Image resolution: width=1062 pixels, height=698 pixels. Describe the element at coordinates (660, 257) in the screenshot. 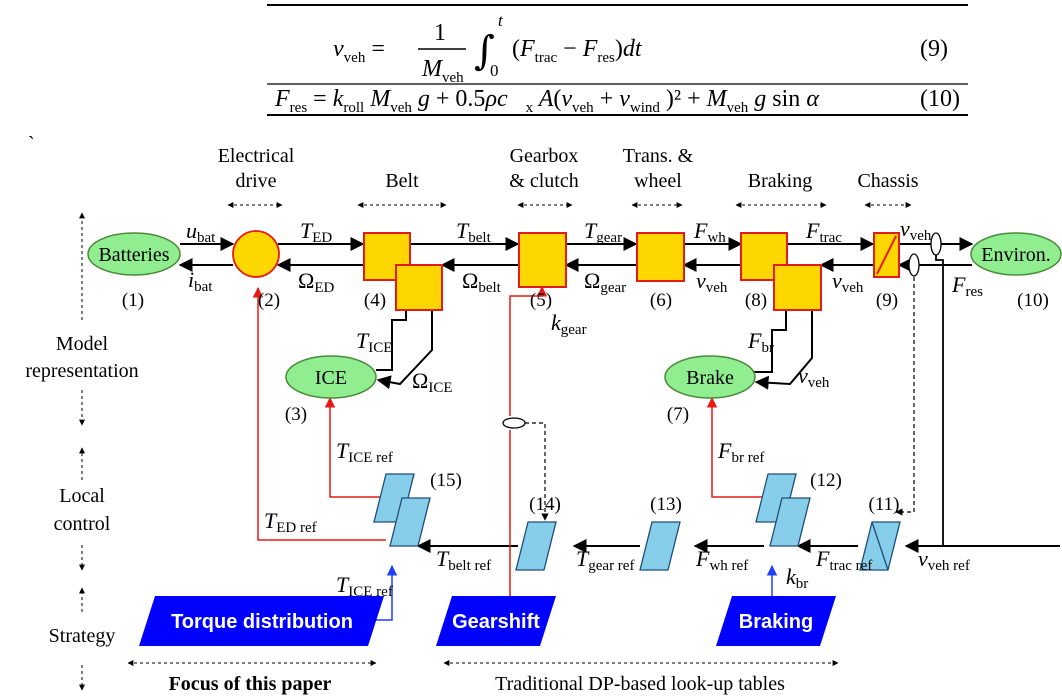

I see `wheel-block` at that location.